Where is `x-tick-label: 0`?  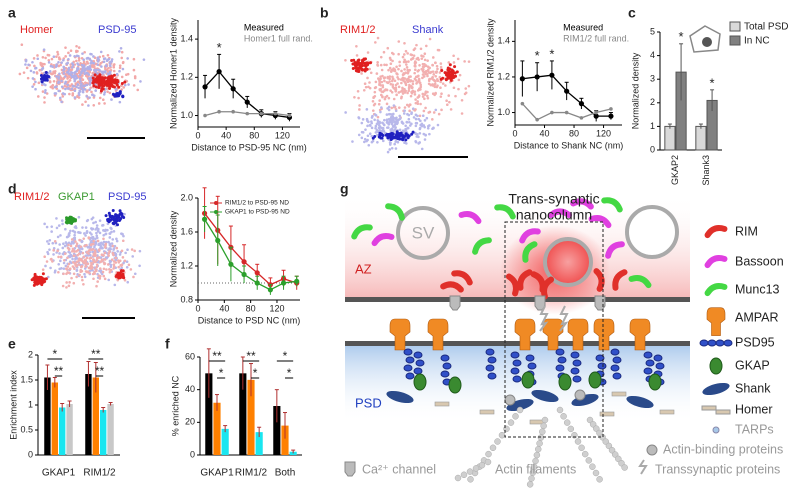 x-tick-label: 0 is located at coordinates (514, 133).